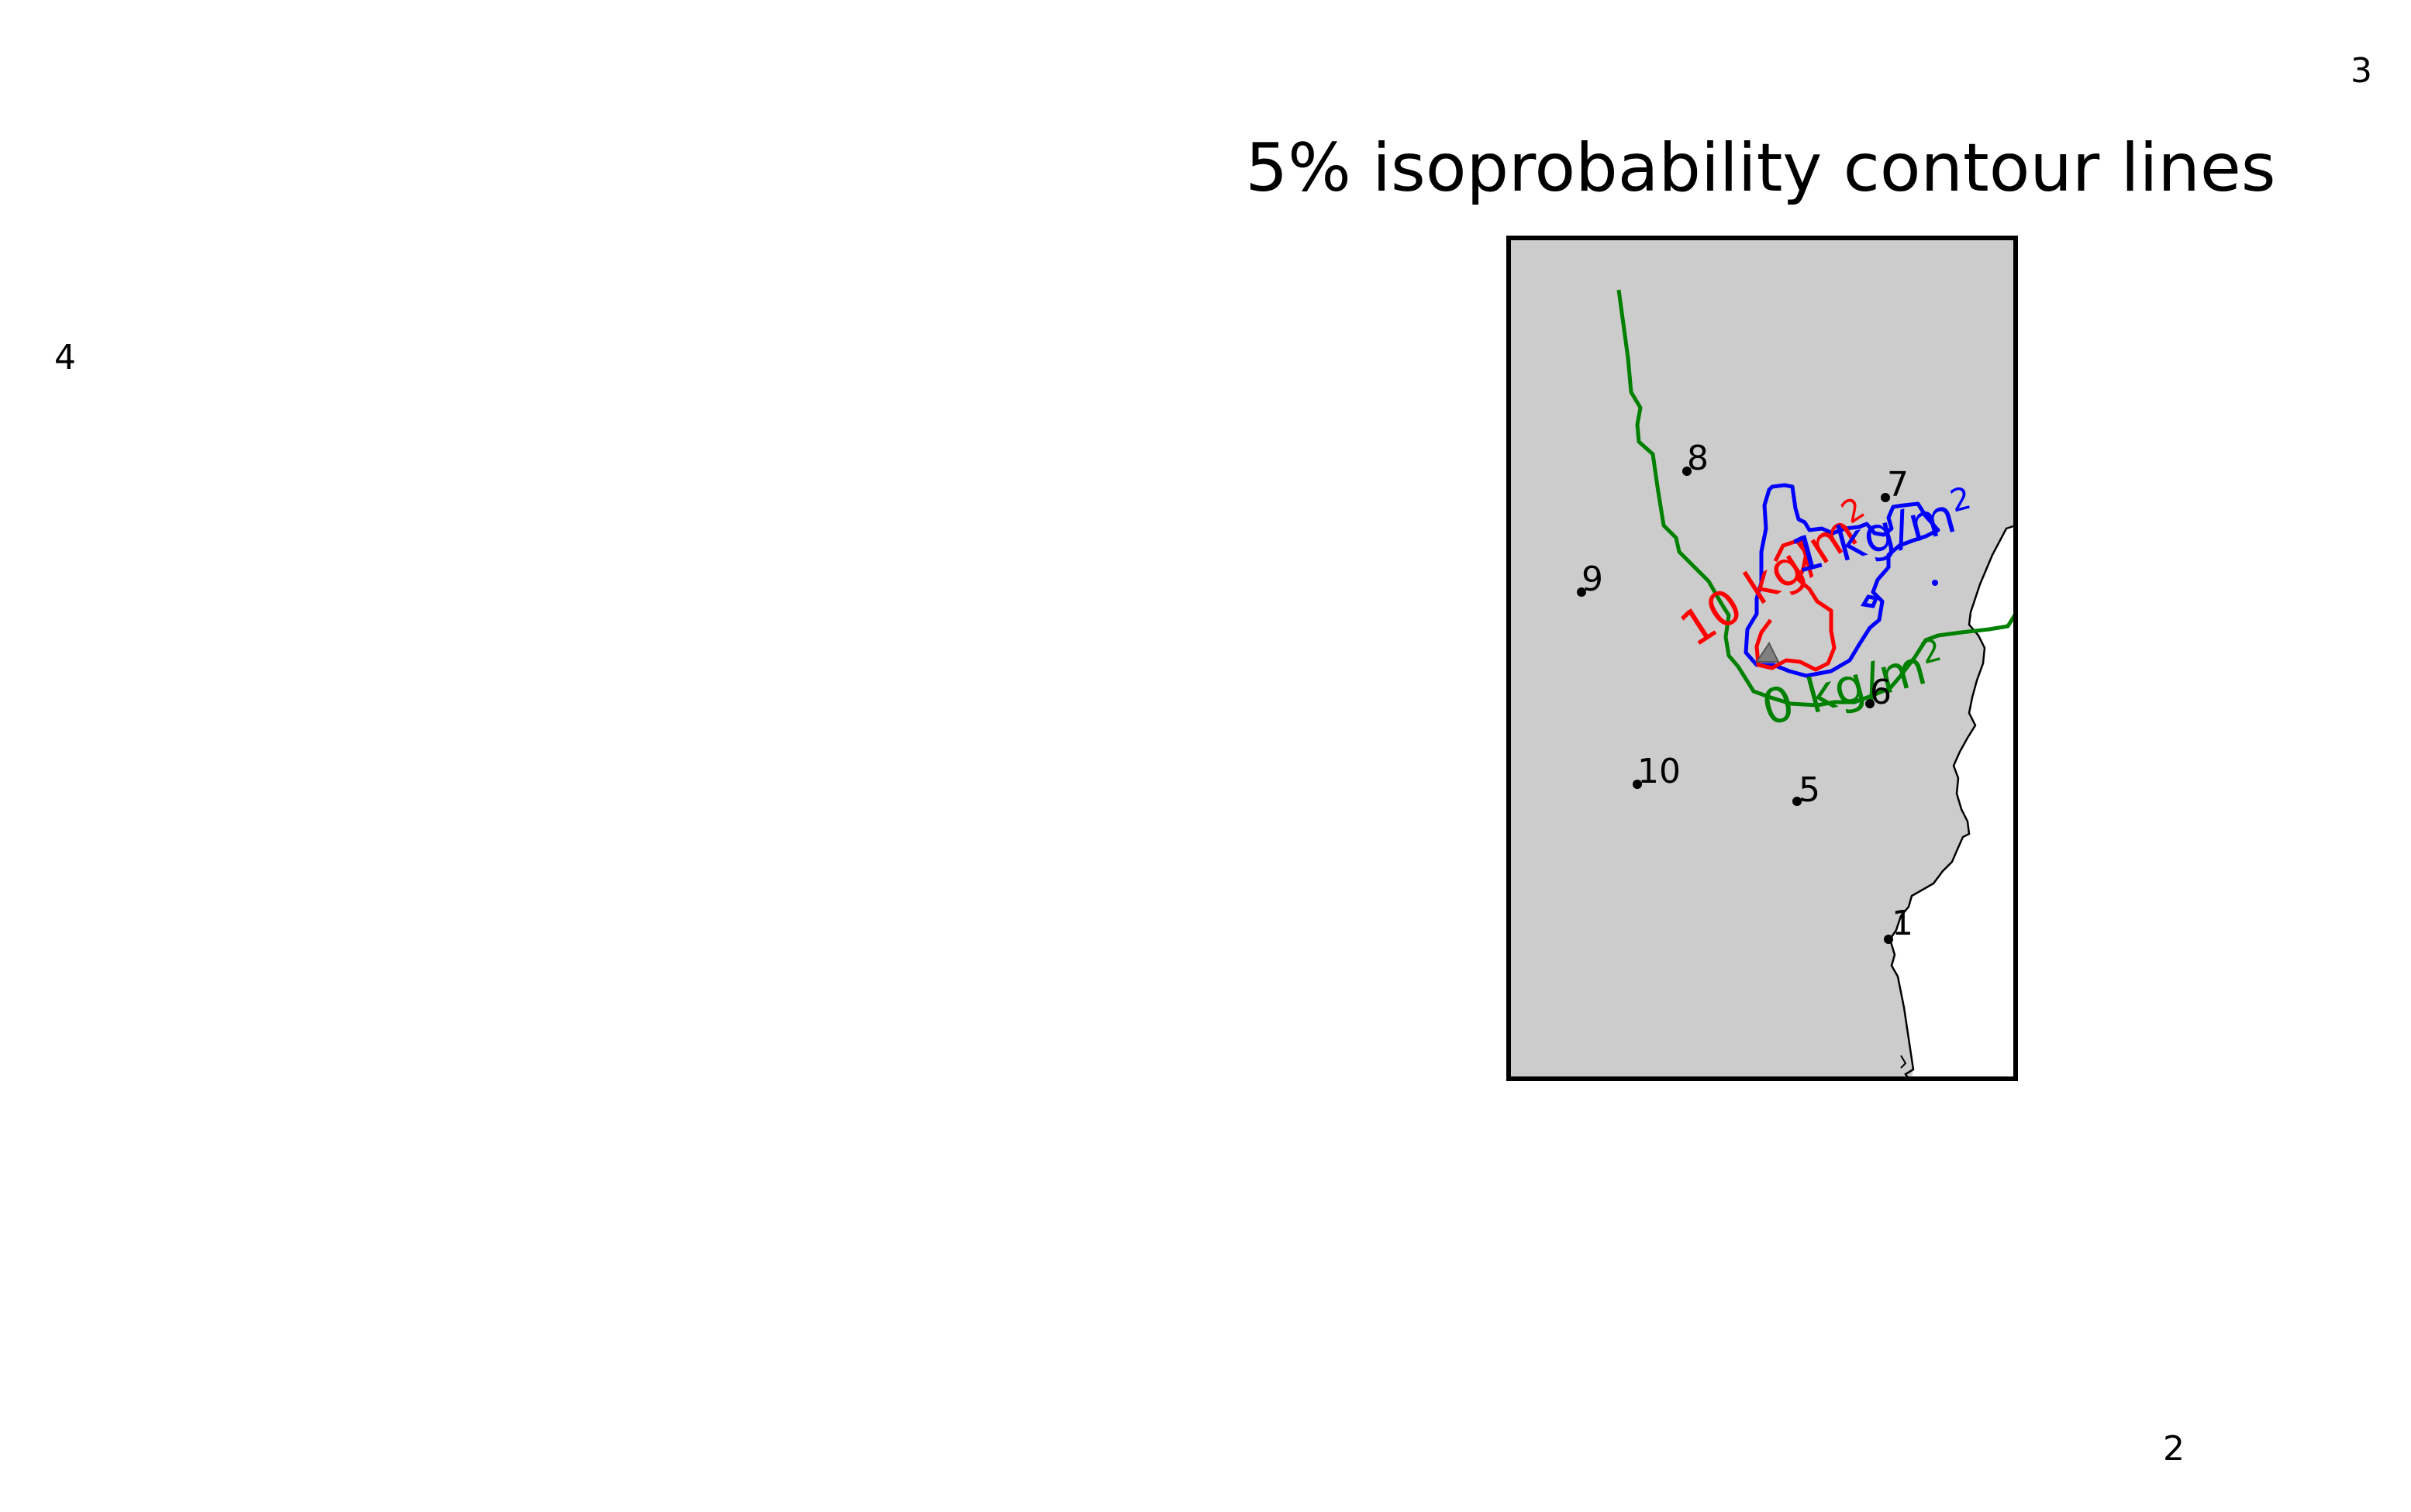  What do you see at coordinates (1935, 583) in the screenshot?
I see `contour-1-dot` at bounding box center [1935, 583].